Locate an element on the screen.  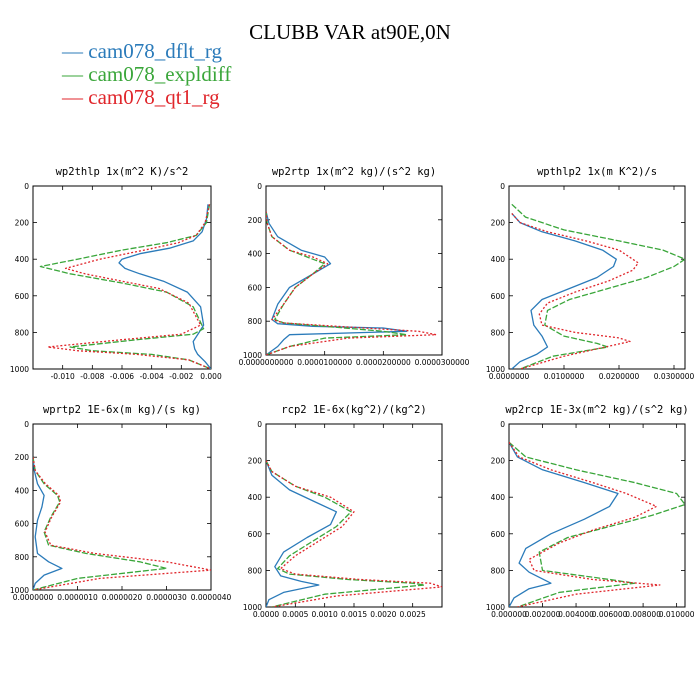
legend-label-qt1: cam078_qt1_rg is located at coordinates (154, 97).